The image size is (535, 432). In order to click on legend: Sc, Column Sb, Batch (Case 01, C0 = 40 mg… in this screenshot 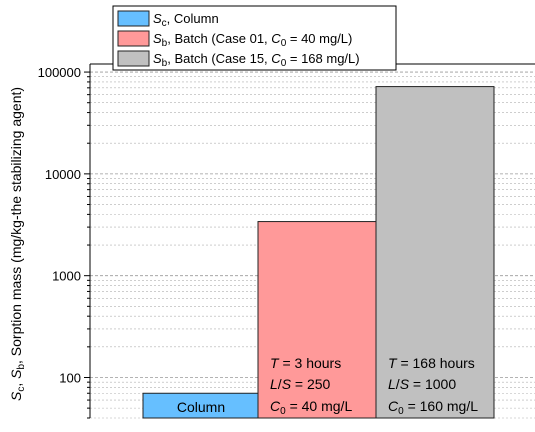, I will do `click(254, 38)`.